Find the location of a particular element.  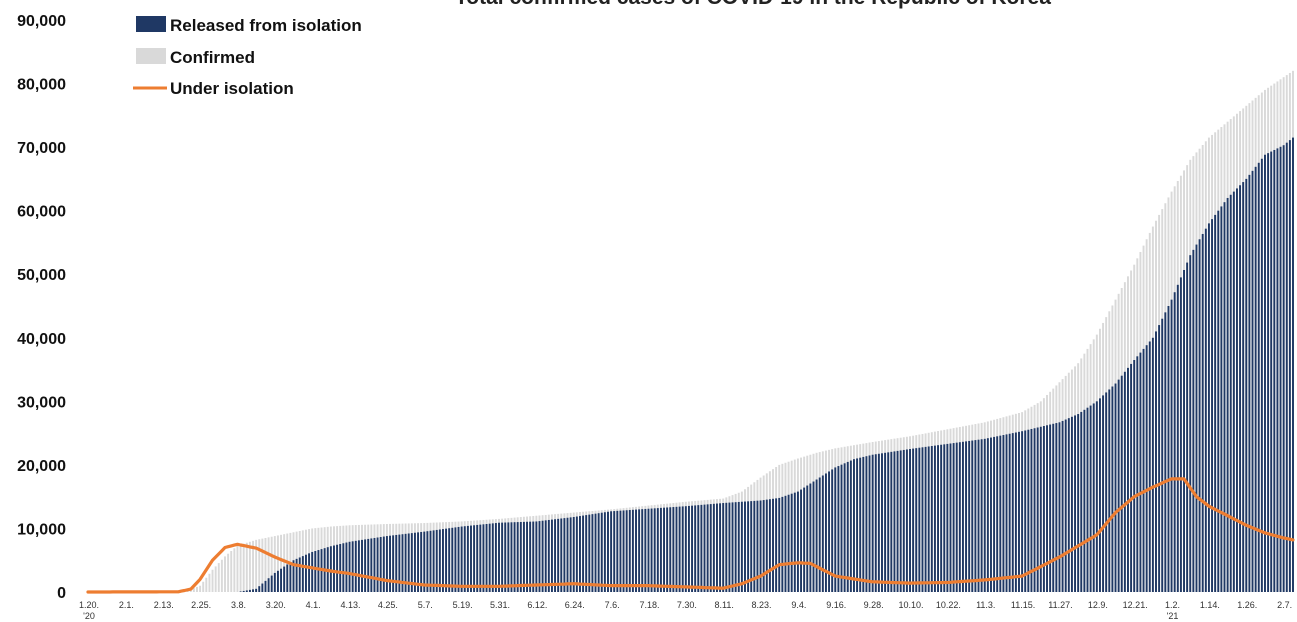

y-tick-label: 50,000 is located at coordinates (41, 275).